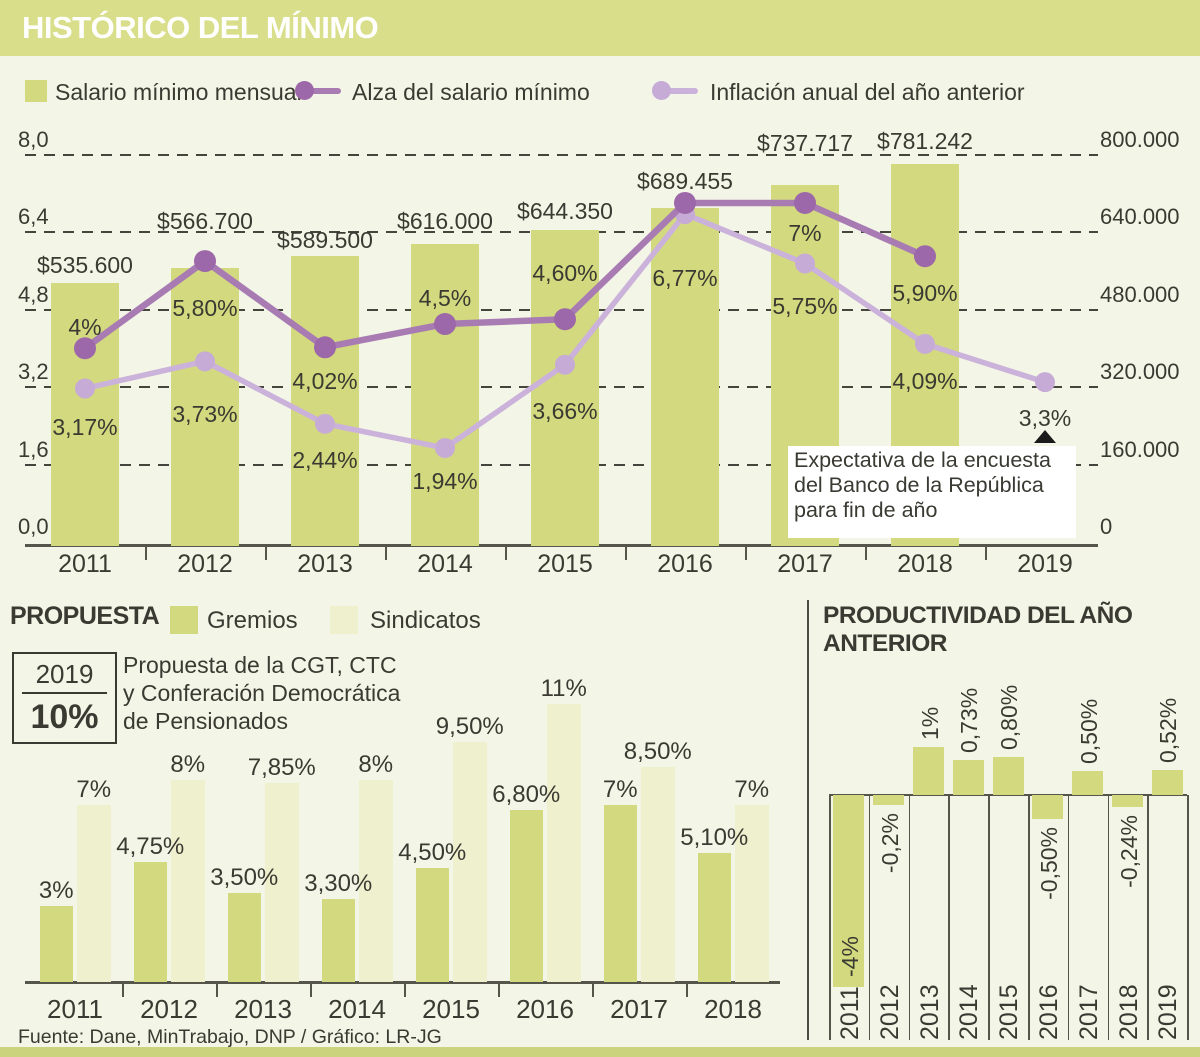  I want to click on right-axis-label: 800.000, so click(1140, 139).